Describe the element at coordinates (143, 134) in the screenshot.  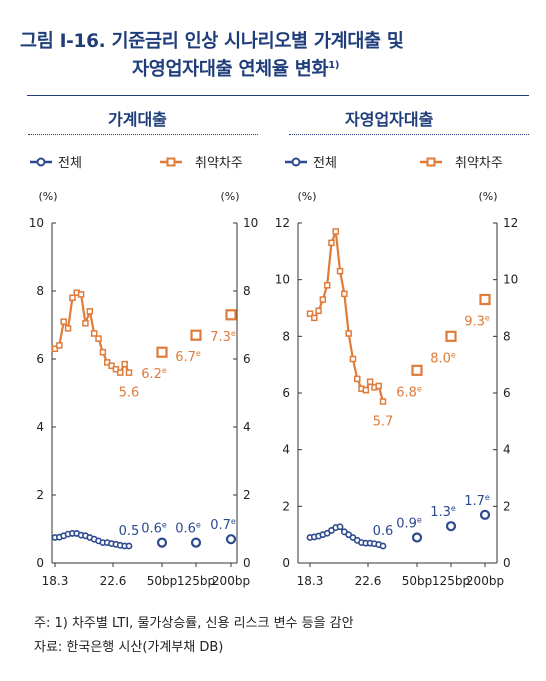
I see `subtitle-rule-household` at that location.